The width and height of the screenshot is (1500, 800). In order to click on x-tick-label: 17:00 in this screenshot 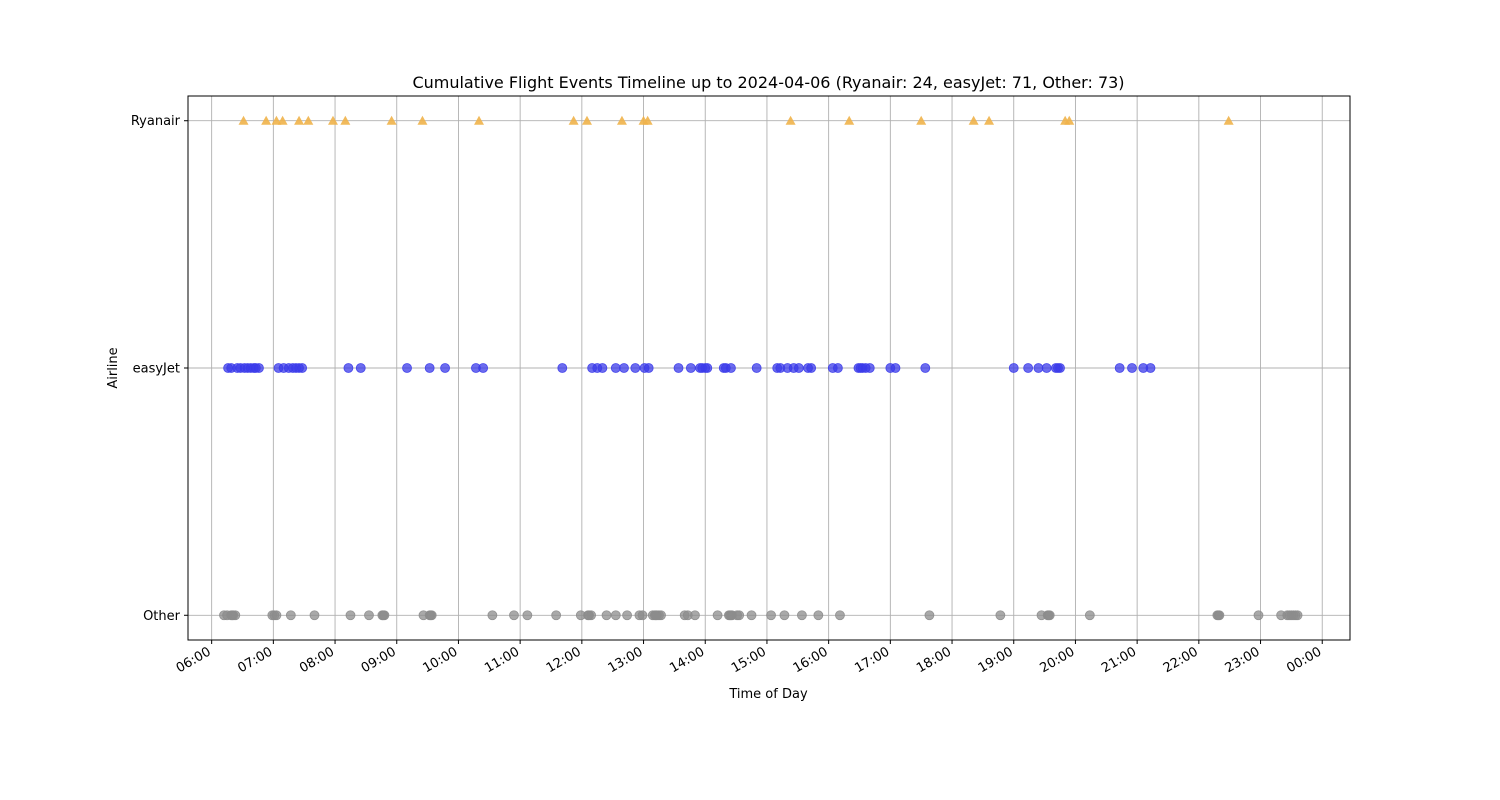, I will do `click(872, 660)`.